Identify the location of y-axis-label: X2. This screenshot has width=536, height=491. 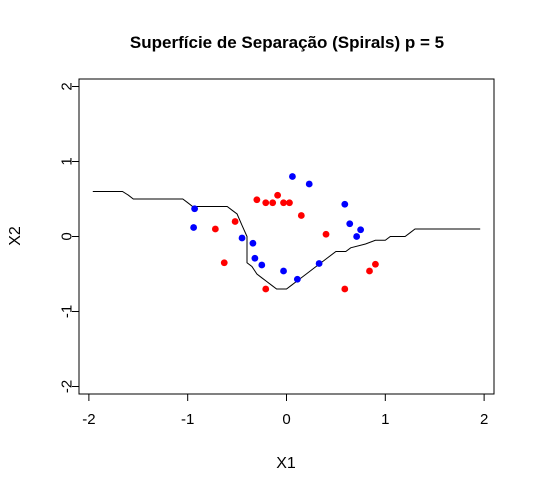
(15, 236).